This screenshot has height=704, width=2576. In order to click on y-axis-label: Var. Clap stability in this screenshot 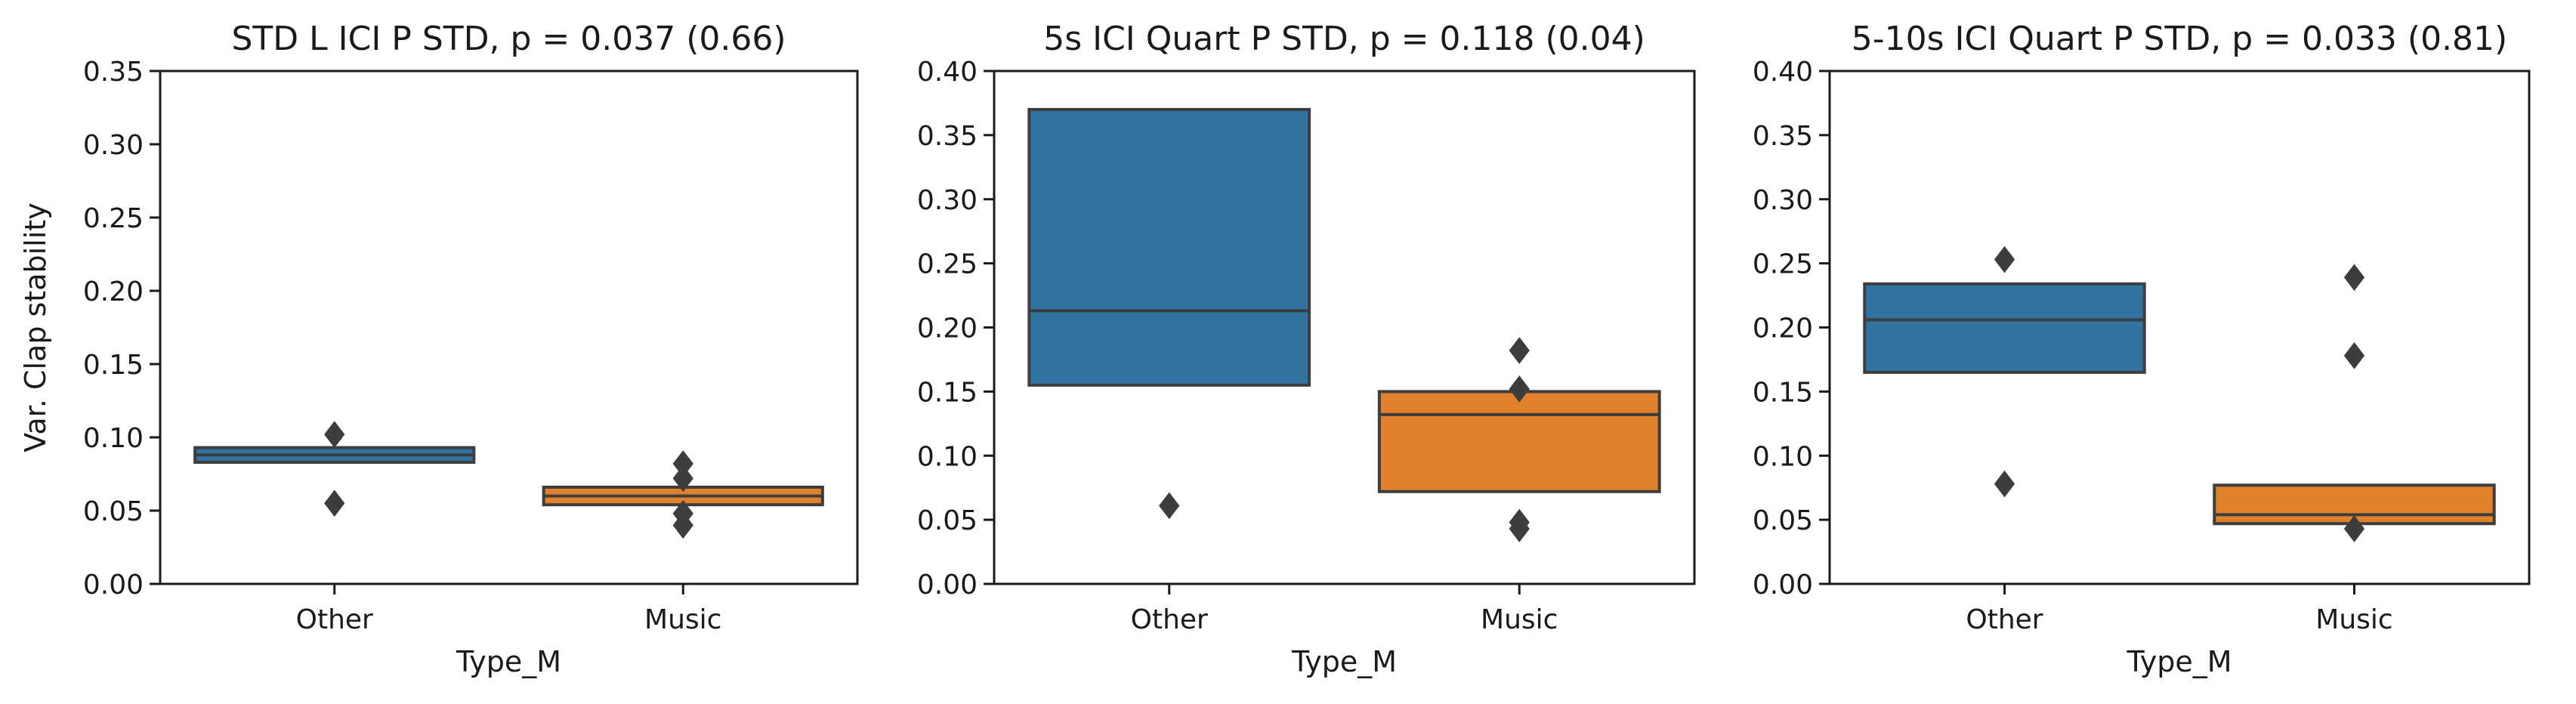, I will do `click(35, 327)`.